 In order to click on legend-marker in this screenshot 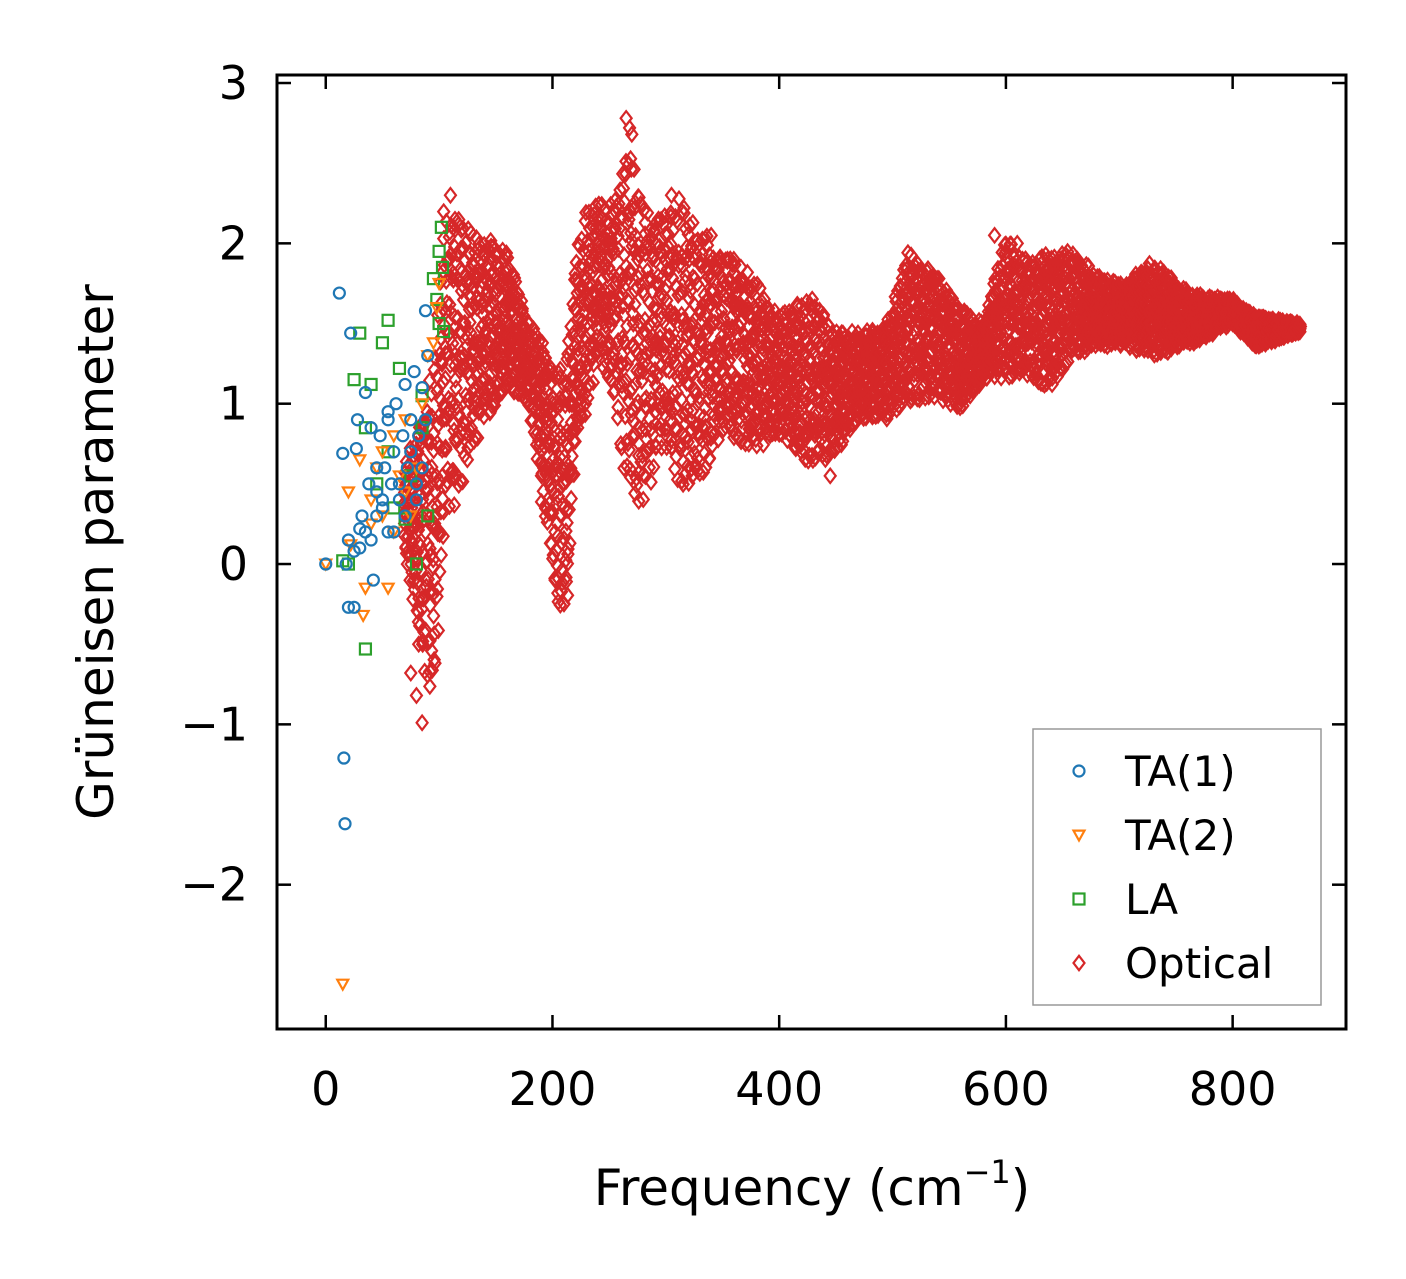, I will do `click(1079, 963)`.